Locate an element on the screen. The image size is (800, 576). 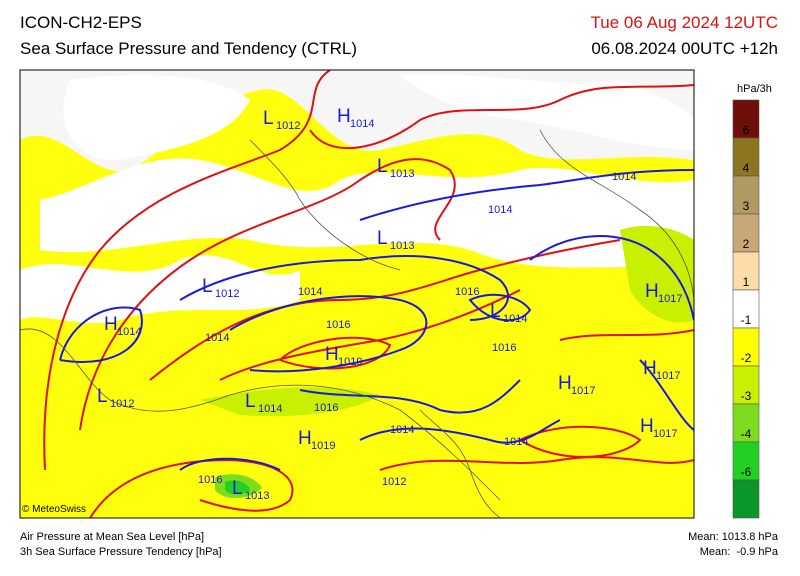
legend-tick-label: -6 is located at coordinates (746, 472).